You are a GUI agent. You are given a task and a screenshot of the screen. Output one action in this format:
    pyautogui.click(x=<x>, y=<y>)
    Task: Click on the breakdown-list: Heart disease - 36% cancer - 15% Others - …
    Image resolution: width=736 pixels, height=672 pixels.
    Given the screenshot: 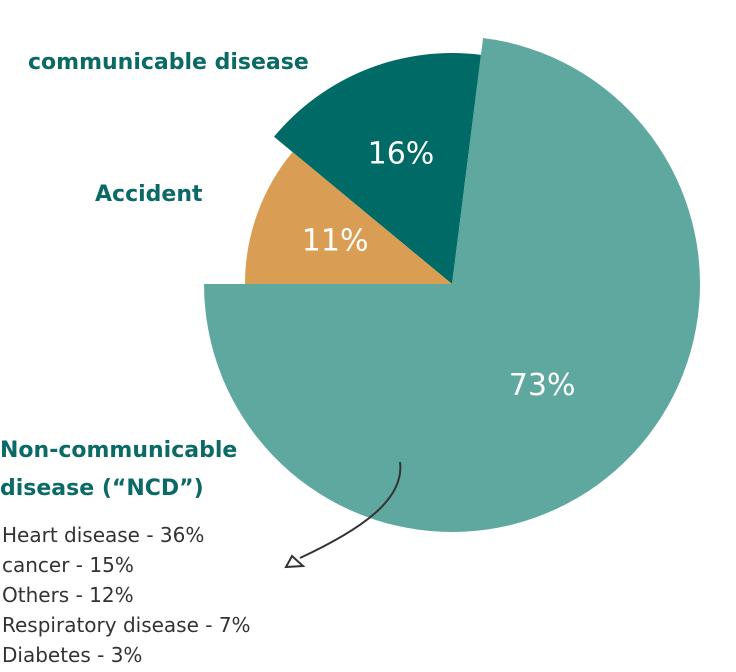 What is the action you would take?
    pyautogui.click(x=126, y=595)
    